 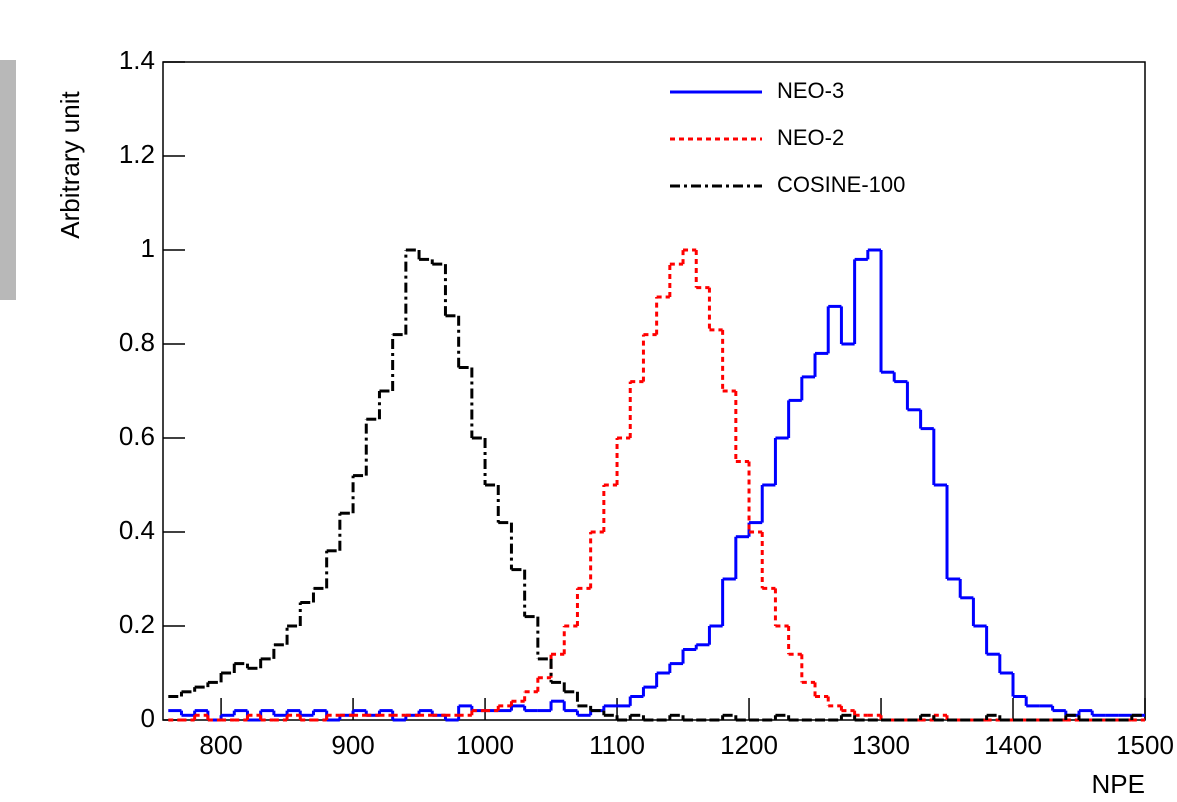 What do you see at coordinates (1118, 784) in the screenshot?
I see `x-axis-label: NPE` at bounding box center [1118, 784].